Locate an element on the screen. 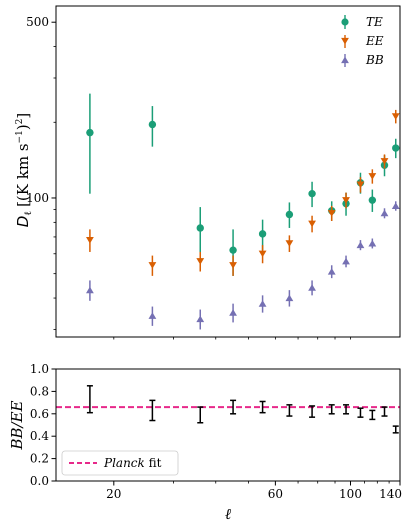 The height and width of the screenshot is (527, 416). bottom-legend-box is located at coordinates (120, 463).